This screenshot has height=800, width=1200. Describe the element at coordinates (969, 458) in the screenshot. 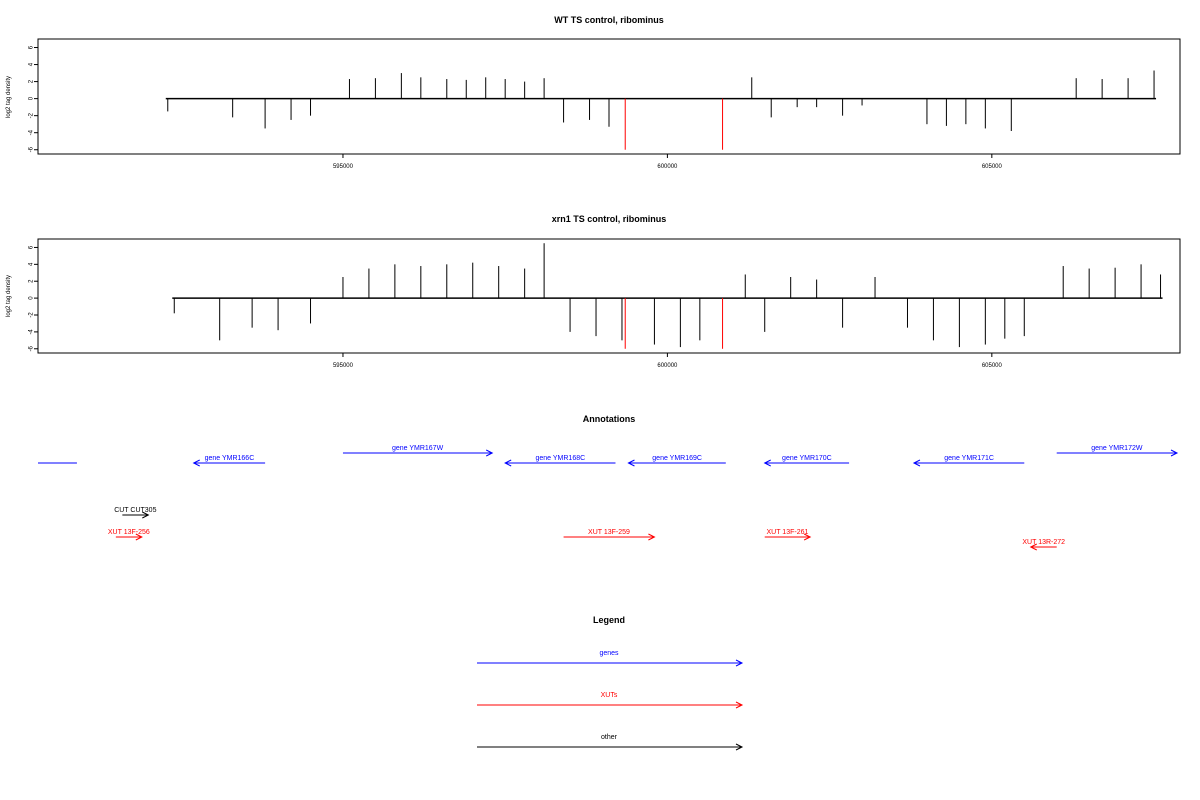

I see `feature-label: gene YMR171C` at that location.